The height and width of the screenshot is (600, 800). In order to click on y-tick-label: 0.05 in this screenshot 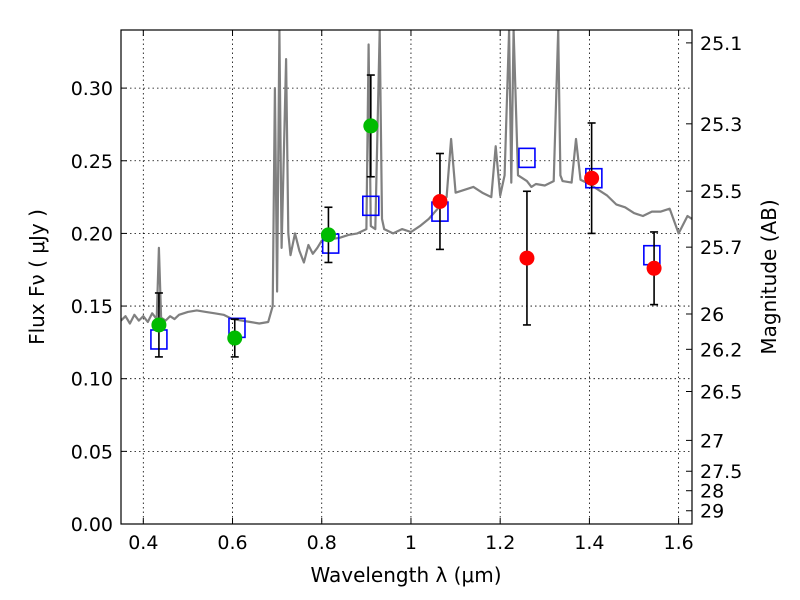, I will do `click(92, 452)`.